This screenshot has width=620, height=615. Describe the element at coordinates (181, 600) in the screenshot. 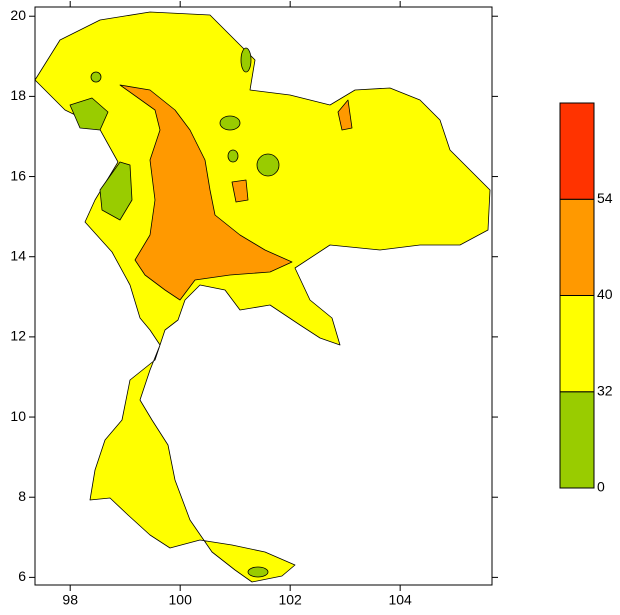

I see `x-tick-label: 100` at that location.